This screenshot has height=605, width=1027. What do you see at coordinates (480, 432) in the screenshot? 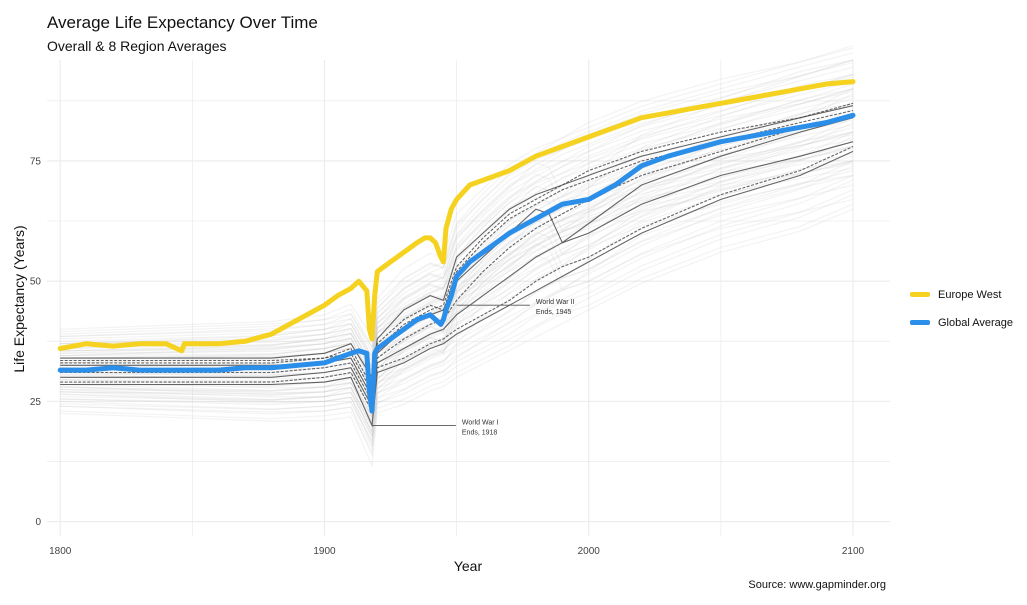
I see `annotation-text-1-line2: Ends, 1918` at bounding box center [480, 432].